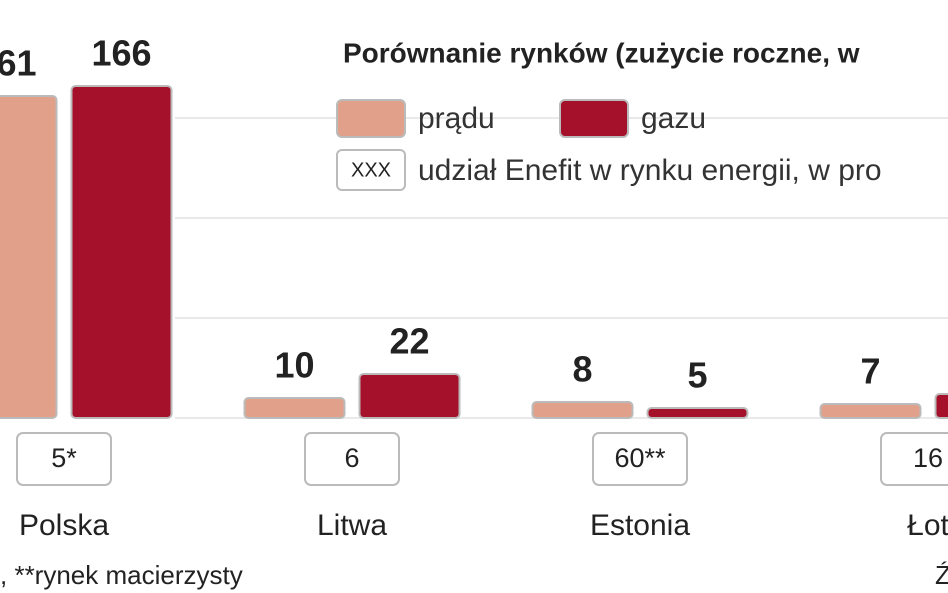 Image resolution: width=948 pixels, height=593 pixels. What do you see at coordinates (294, 365) in the screenshot?
I see `value-label: 10` at bounding box center [294, 365].